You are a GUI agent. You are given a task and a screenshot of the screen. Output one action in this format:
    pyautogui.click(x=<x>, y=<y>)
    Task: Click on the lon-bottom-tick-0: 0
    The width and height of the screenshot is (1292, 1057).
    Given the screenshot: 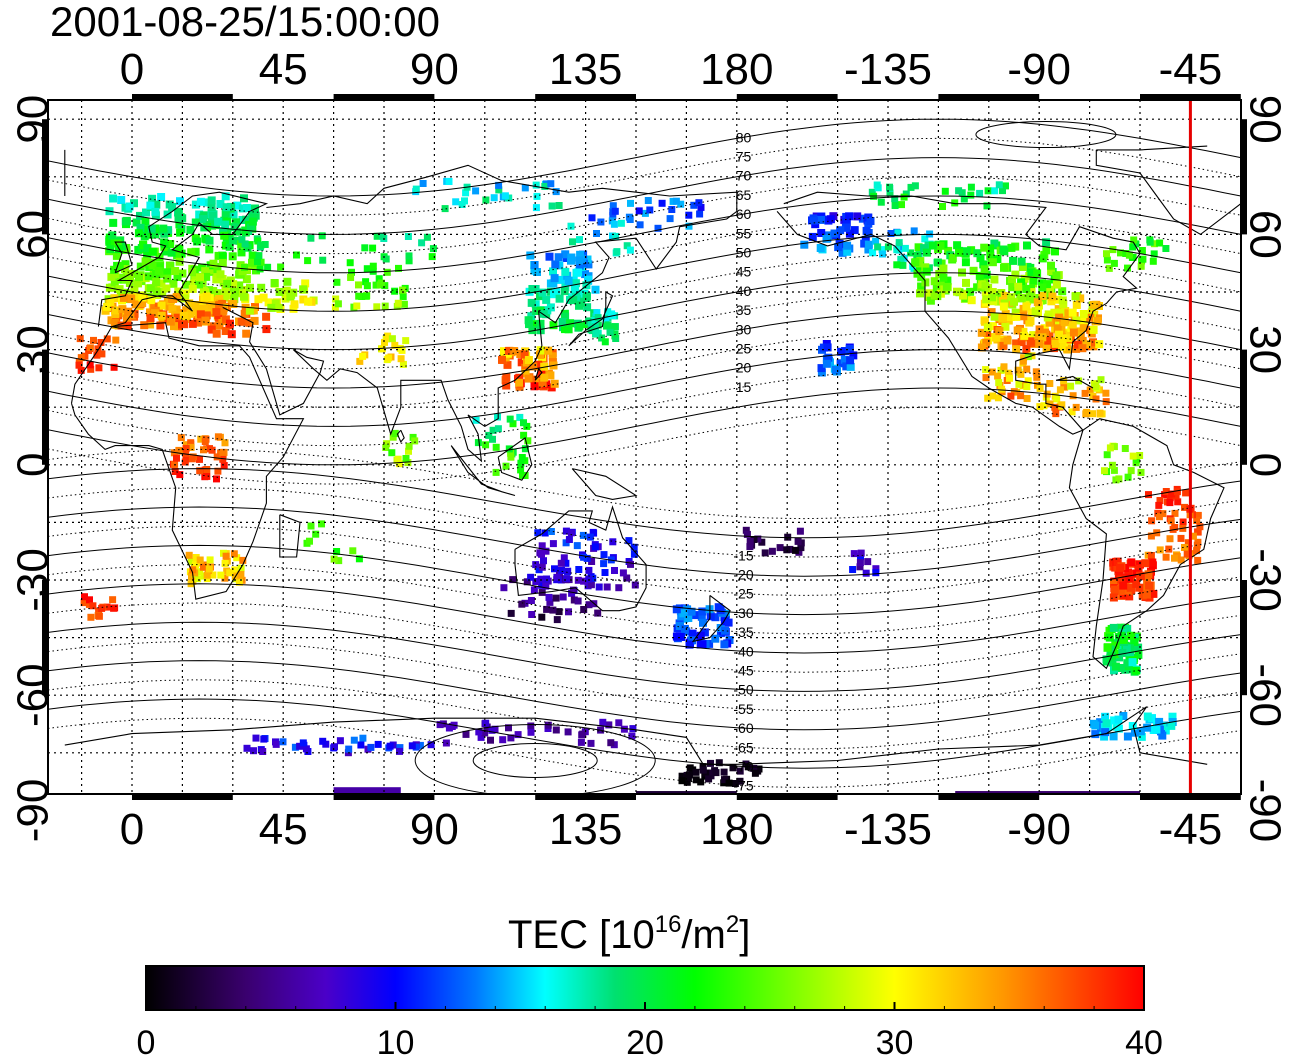 What is the action you would take?
    pyautogui.click(x=132, y=829)
    